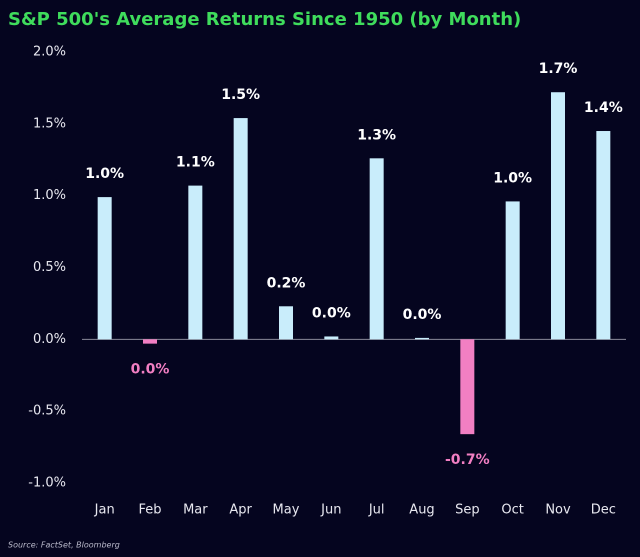 The width and height of the screenshot is (640, 557). I want to click on y-tick-label: 1.5%, so click(49, 123).